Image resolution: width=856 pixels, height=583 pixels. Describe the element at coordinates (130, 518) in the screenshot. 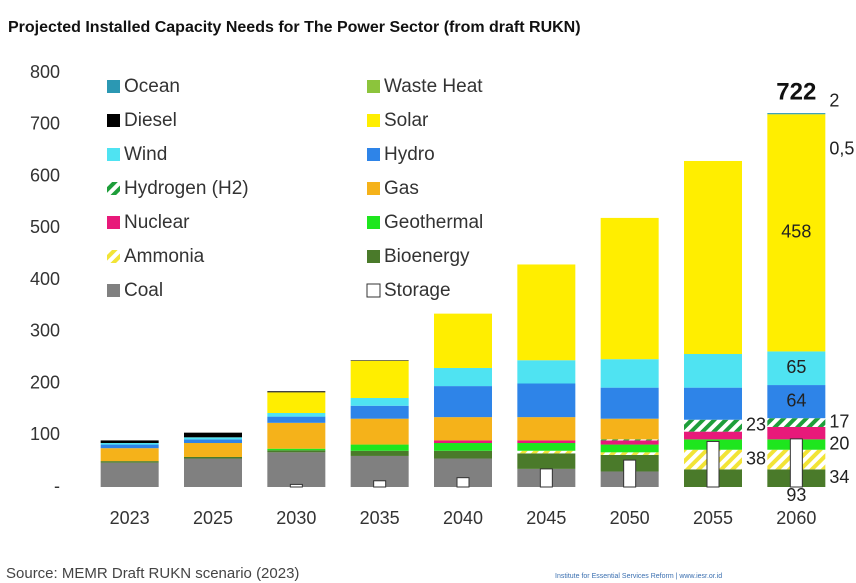

I see `x-tick-label: 2023` at that location.